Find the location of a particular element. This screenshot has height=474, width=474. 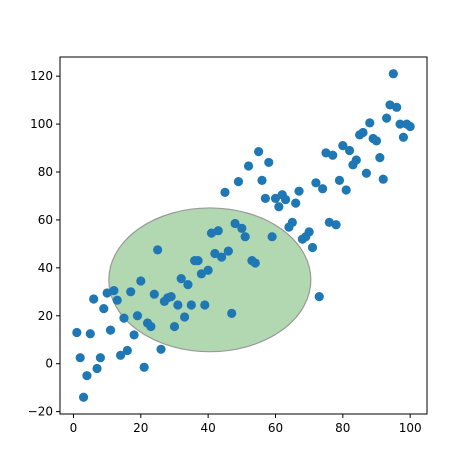

y-tick-label: 60 is located at coordinates (45, 220).